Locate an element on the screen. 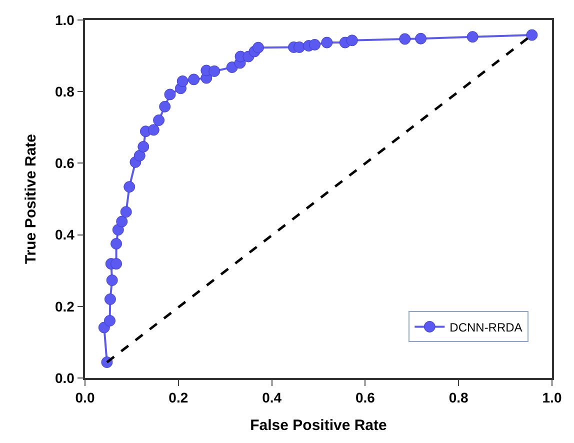 The width and height of the screenshot is (574, 443). y-axis-title: True Positive Rate is located at coordinates (31, 199).